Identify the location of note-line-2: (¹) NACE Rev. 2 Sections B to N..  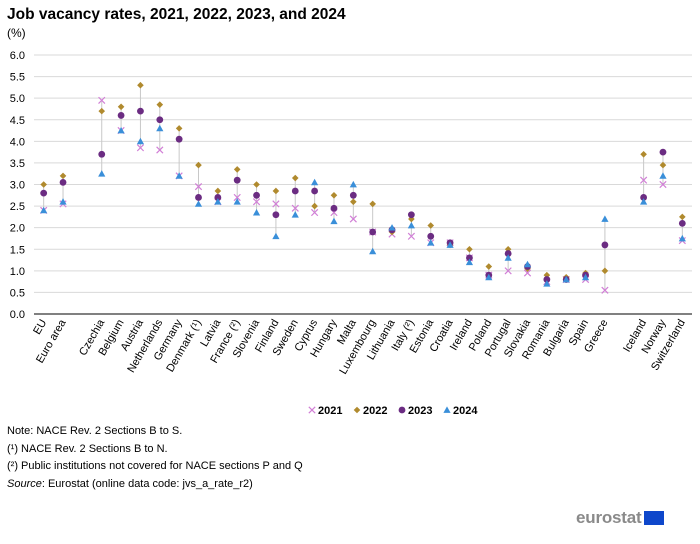
(87, 448).